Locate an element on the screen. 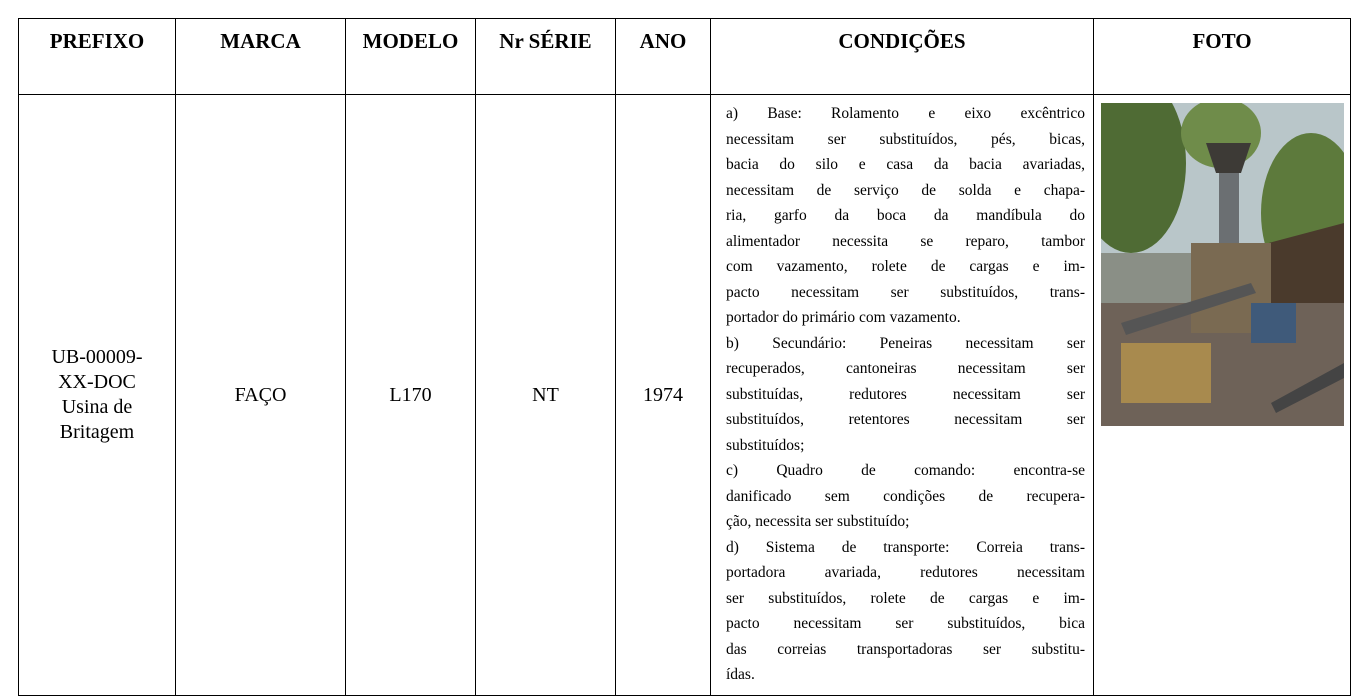 The width and height of the screenshot is (1367, 696). header-cell: ANO is located at coordinates (663, 56).